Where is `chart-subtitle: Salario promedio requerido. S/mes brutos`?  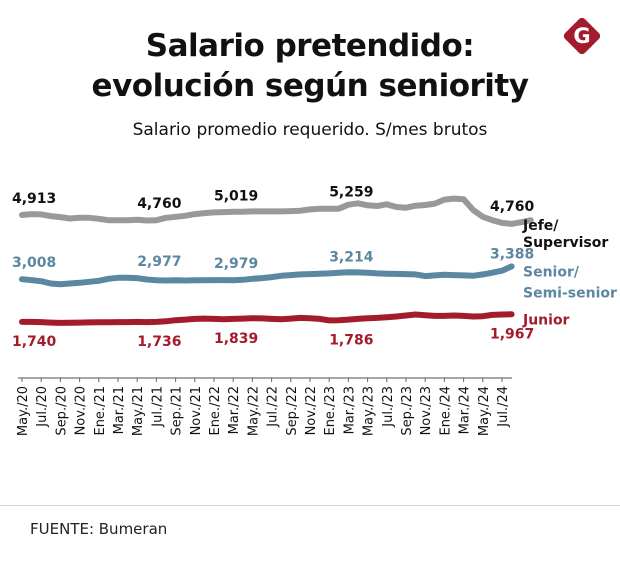 chart-subtitle: Salario promedio requerido. S/mes brutos is located at coordinates (310, 130).